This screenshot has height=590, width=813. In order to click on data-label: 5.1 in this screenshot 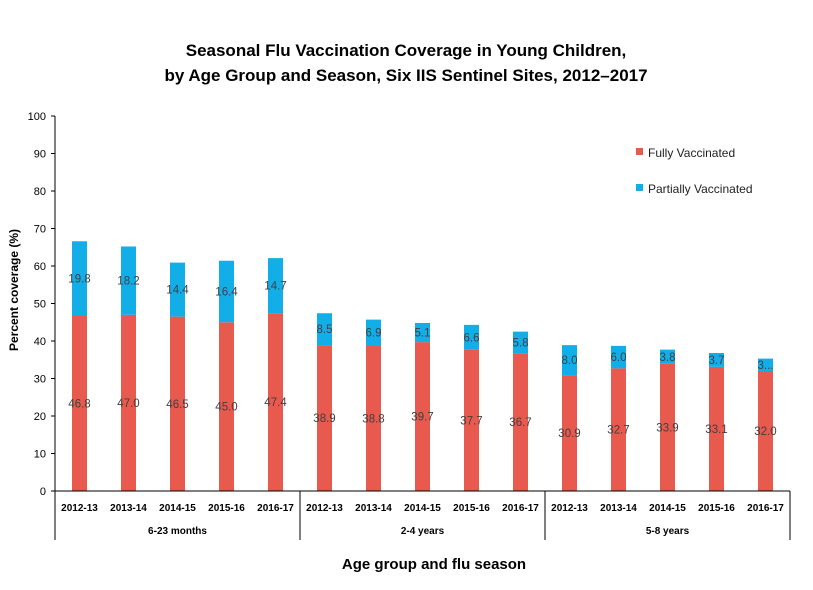, I will do `click(423, 334)`.